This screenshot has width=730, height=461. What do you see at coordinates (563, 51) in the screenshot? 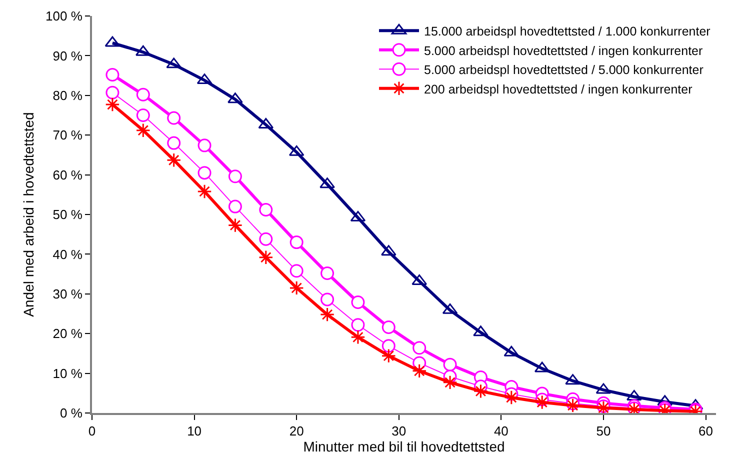
I see `legend-label: 5.000 arbeidspl hovedtettsted / ingen konkurrenter` at bounding box center [563, 51].